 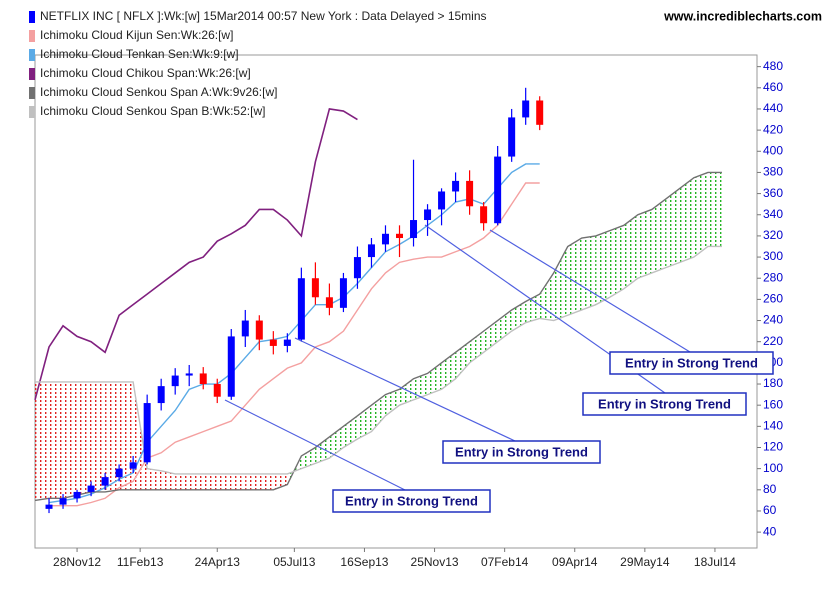 What do you see at coordinates (770, 510) in the screenshot?
I see `y-tick-label: 60` at bounding box center [770, 510].